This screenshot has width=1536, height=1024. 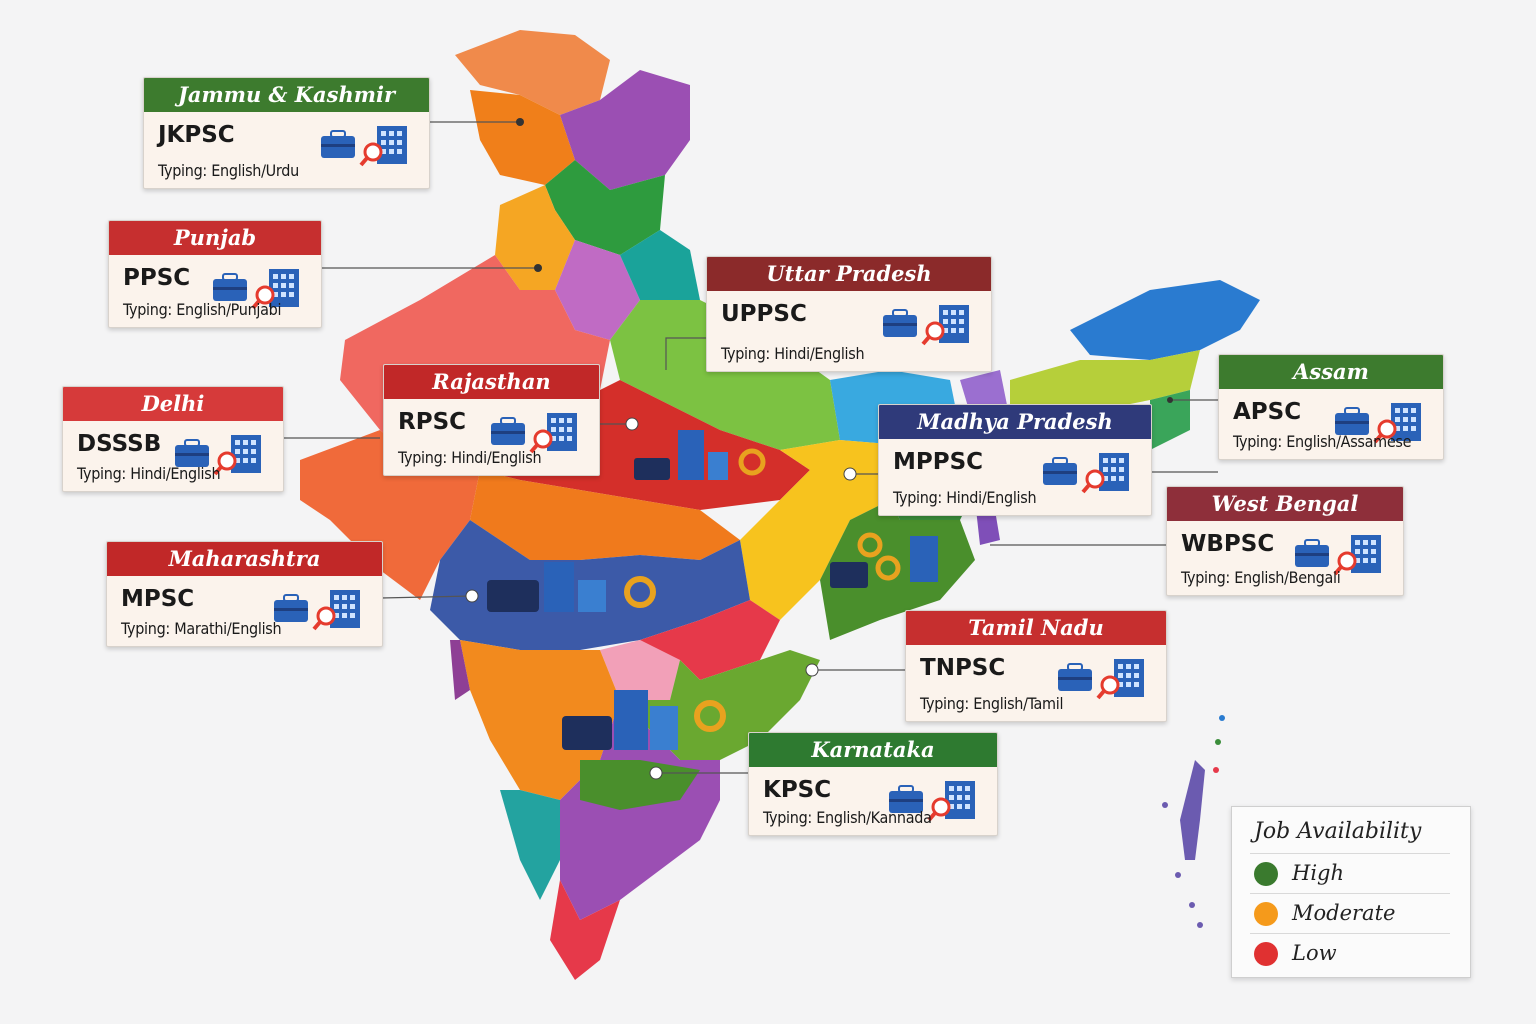 What do you see at coordinates (963, 668) in the screenshot?
I see `commission-code: TNPSC` at bounding box center [963, 668].